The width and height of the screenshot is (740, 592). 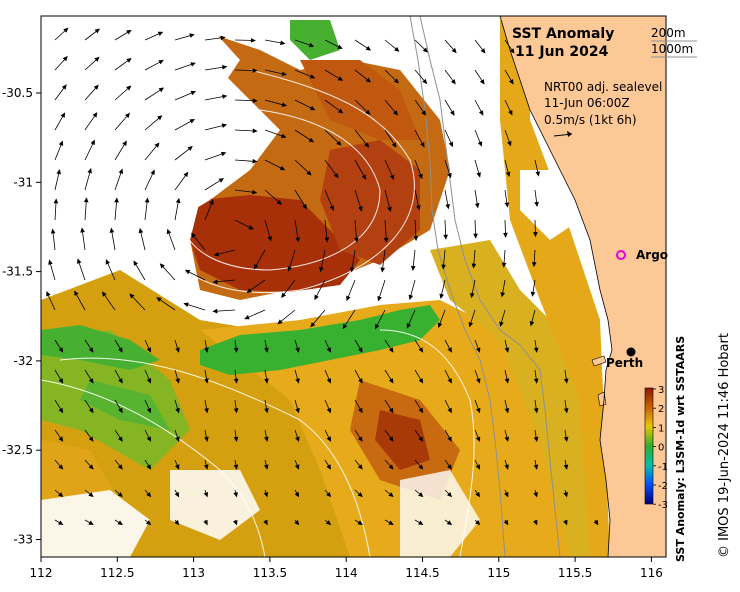 What do you see at coordinates (23, 361) in the screenshot?
I see `y-tick-label: -32` at bounding box center [23, 361].